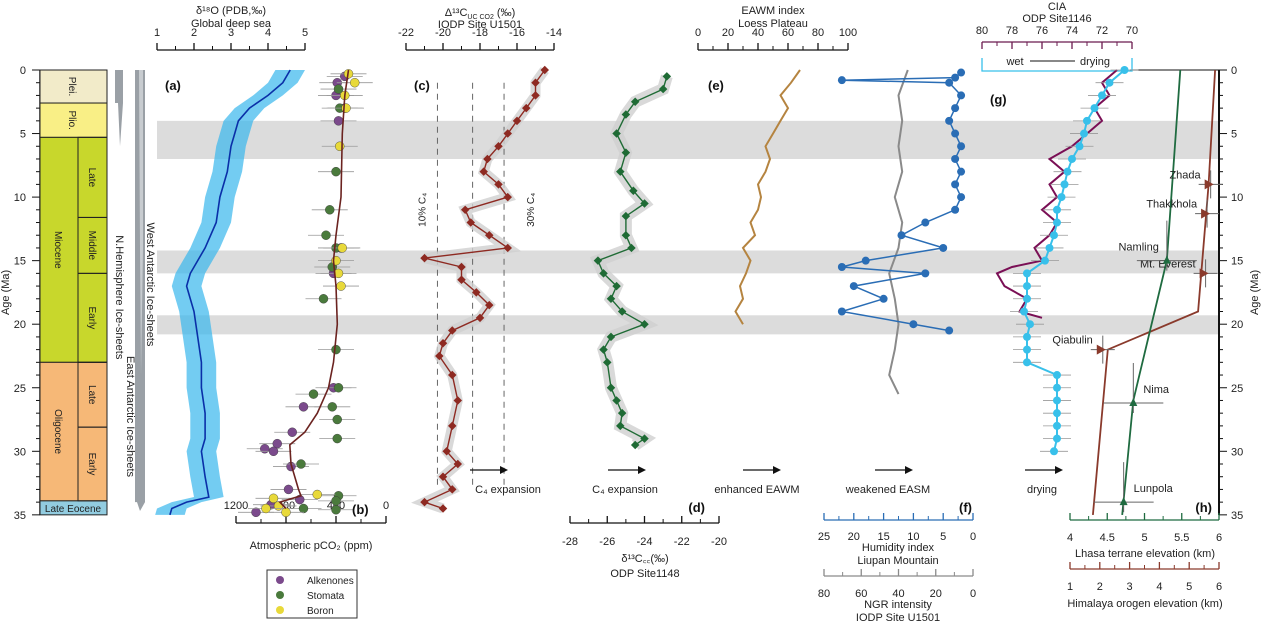  Describe the element at coordinates (861, 594) in the screenshot. I see `axis-tick-label: 60` at that location.